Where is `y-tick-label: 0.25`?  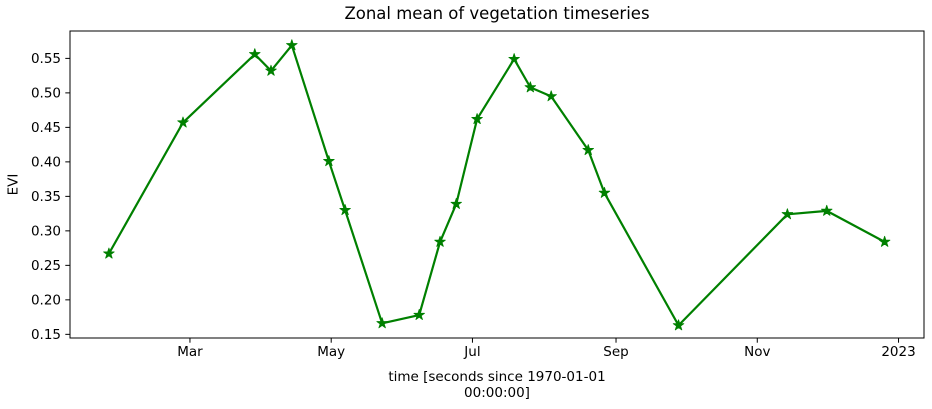 y-tick-label: 0.25 is located at coordinates (46, 266).